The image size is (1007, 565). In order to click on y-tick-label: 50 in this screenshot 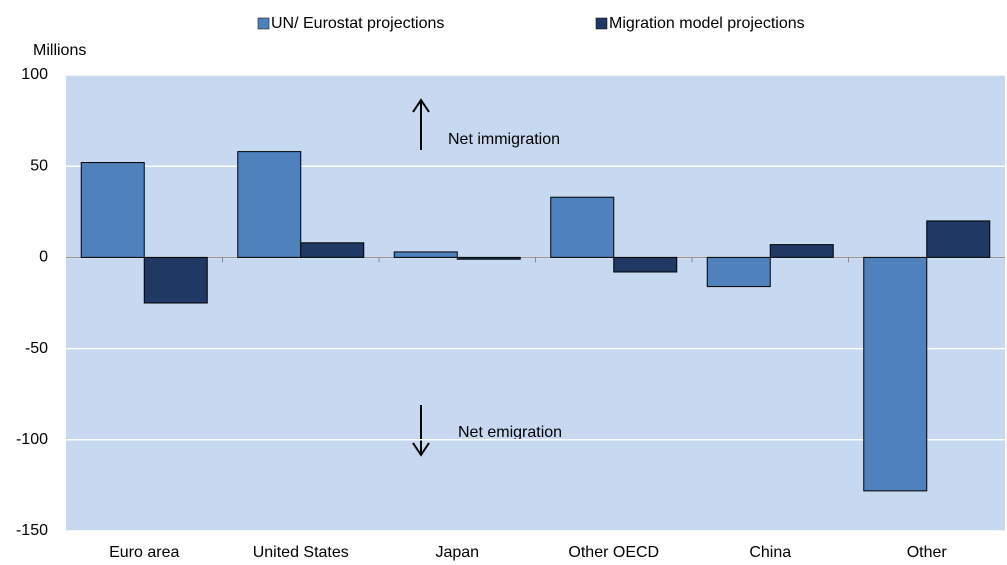, I will do `click(39, 165)`.